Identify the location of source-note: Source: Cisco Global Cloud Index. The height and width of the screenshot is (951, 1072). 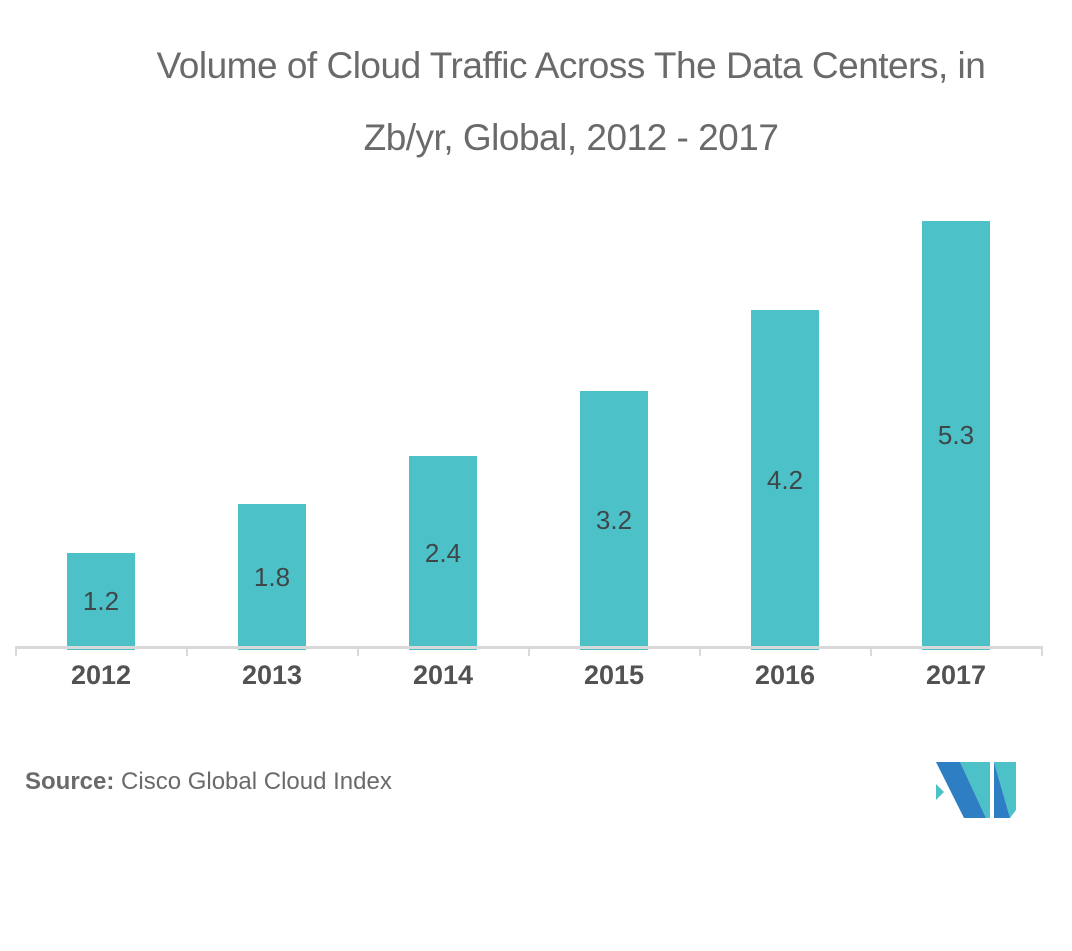
(208, 782).